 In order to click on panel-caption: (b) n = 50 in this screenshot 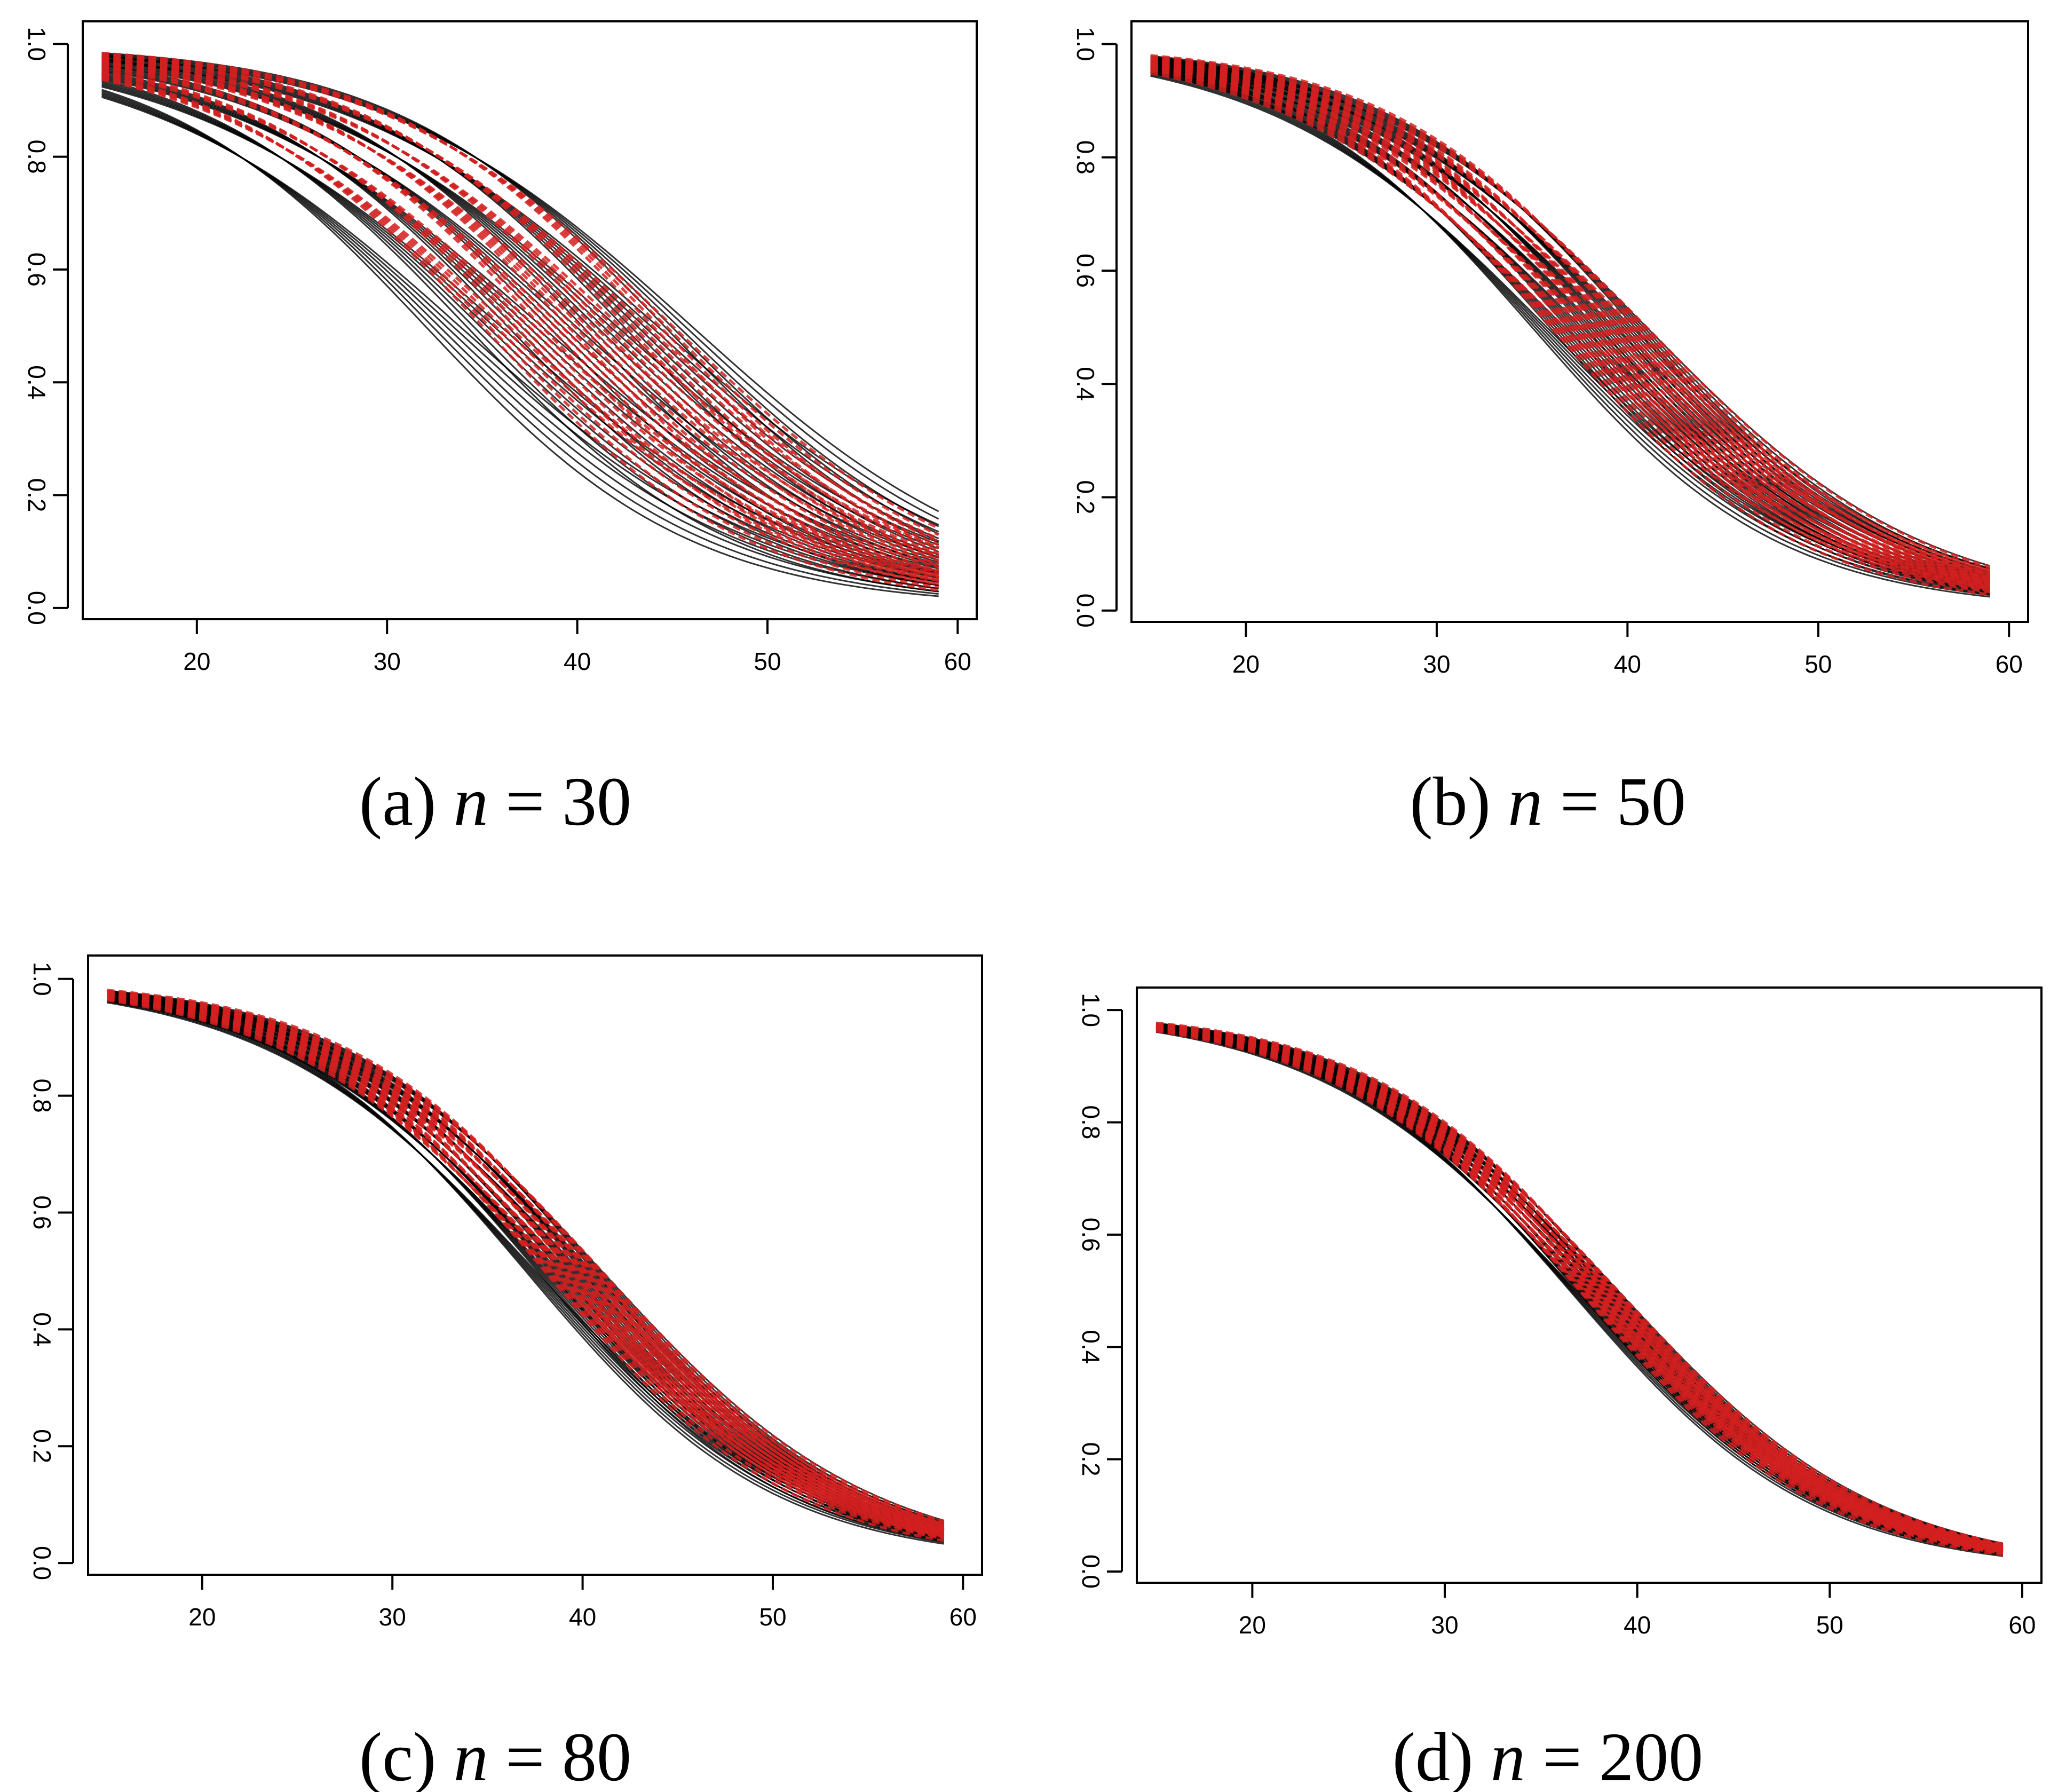, I will do `click(1547, 801)`.